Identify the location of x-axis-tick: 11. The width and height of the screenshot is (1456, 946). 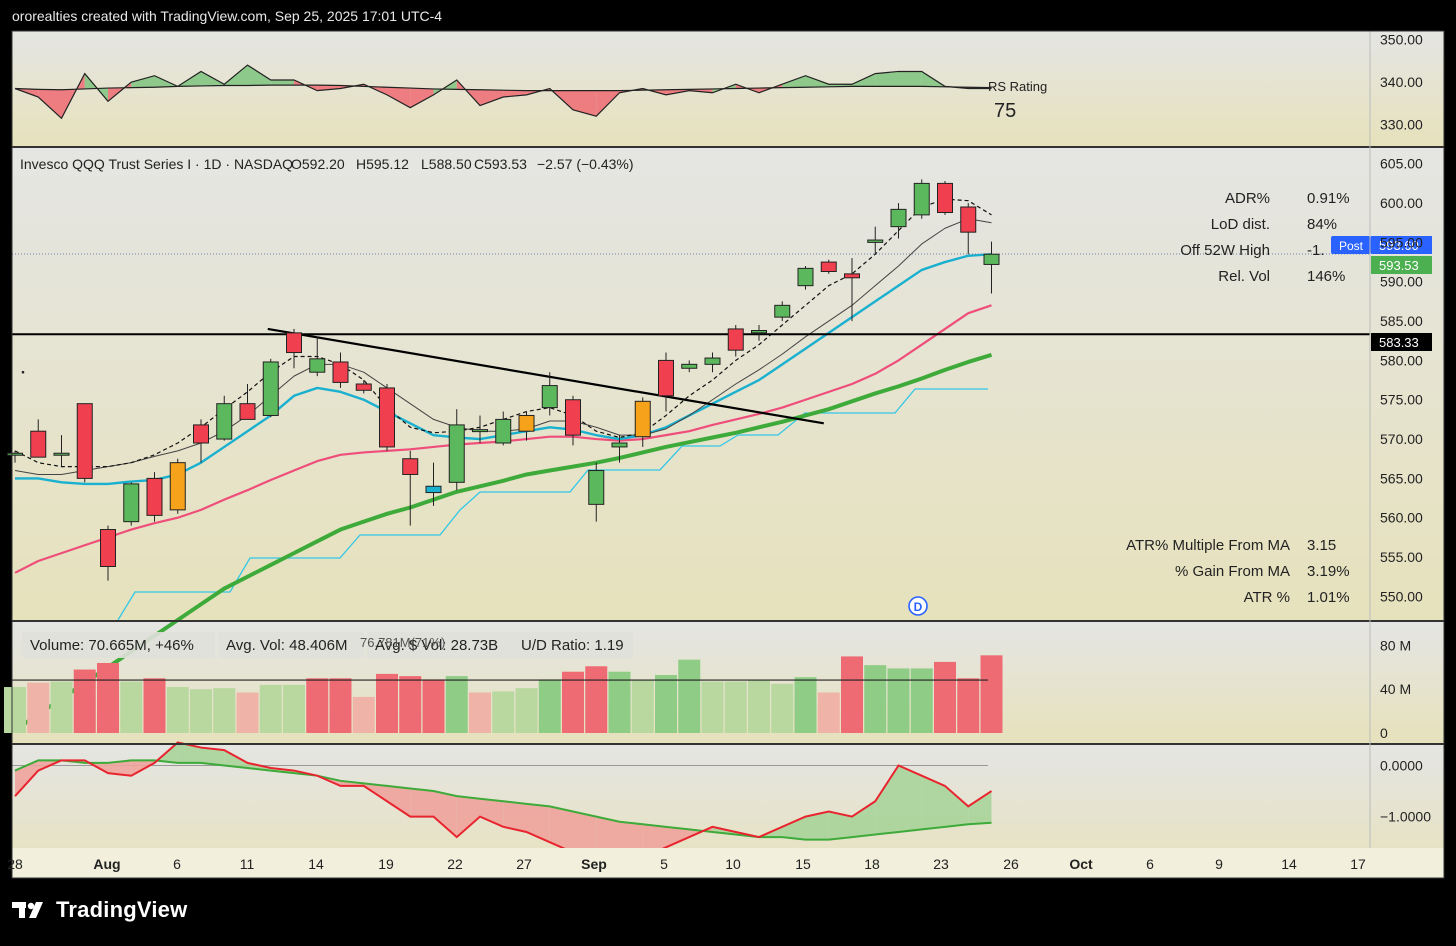
(247, 864).